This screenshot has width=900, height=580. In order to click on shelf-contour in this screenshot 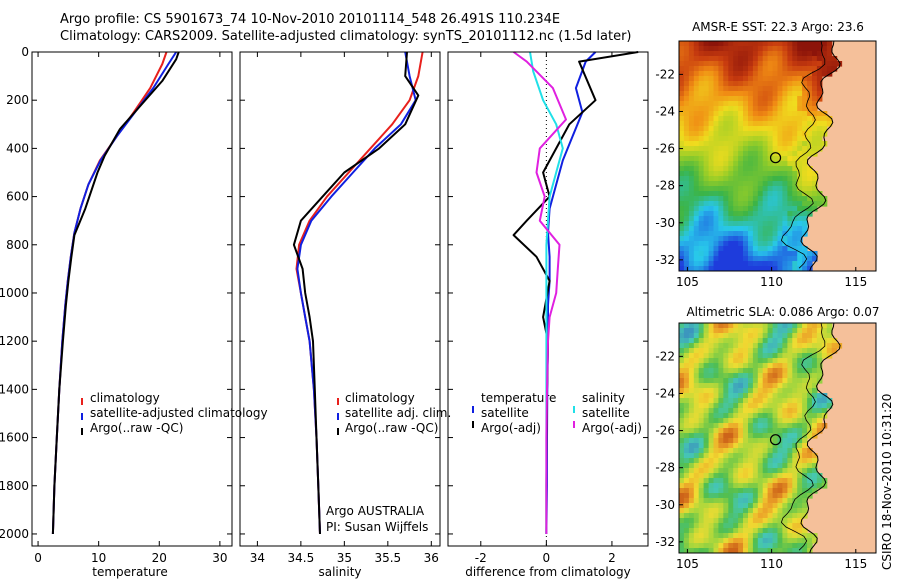, I will do `click(803, 437)`.